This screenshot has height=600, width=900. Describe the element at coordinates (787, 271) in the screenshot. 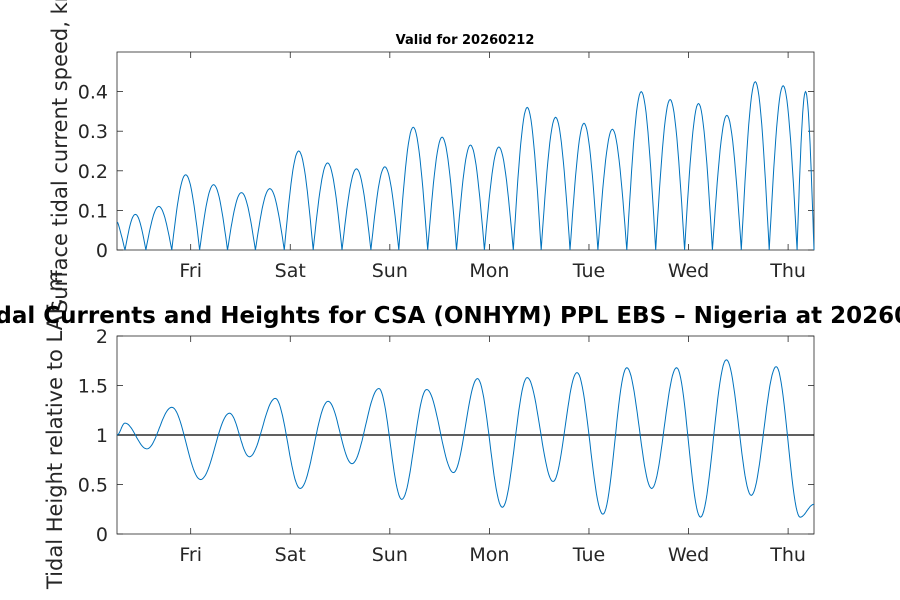

I see `current-xtick-label: Thu` at that location.